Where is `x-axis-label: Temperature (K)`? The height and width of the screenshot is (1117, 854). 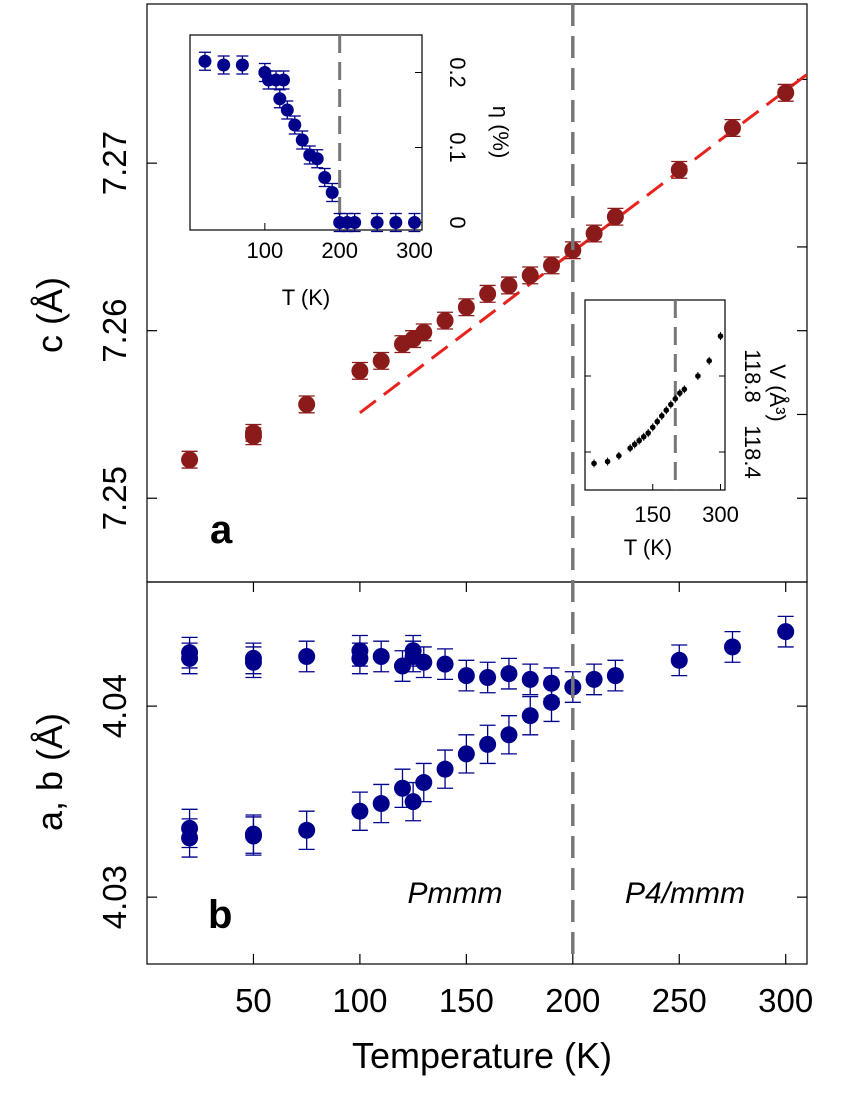 x-axis-label: Temperature (K) is located at coordinates (482, 1055).